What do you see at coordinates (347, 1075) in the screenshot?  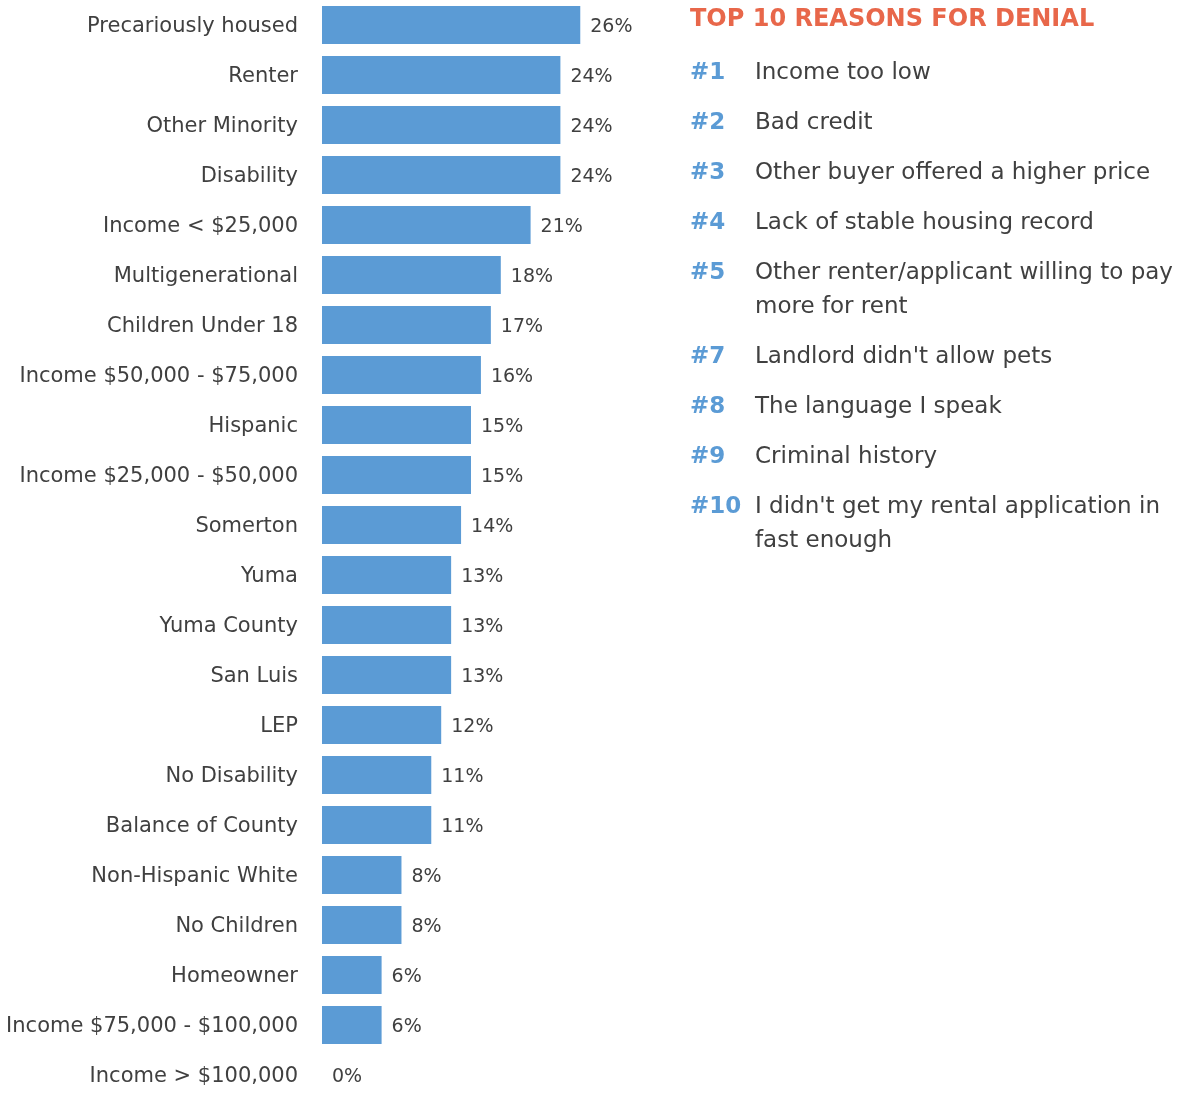 I see `data-label: 0%` at bounding box center [347, 1075].